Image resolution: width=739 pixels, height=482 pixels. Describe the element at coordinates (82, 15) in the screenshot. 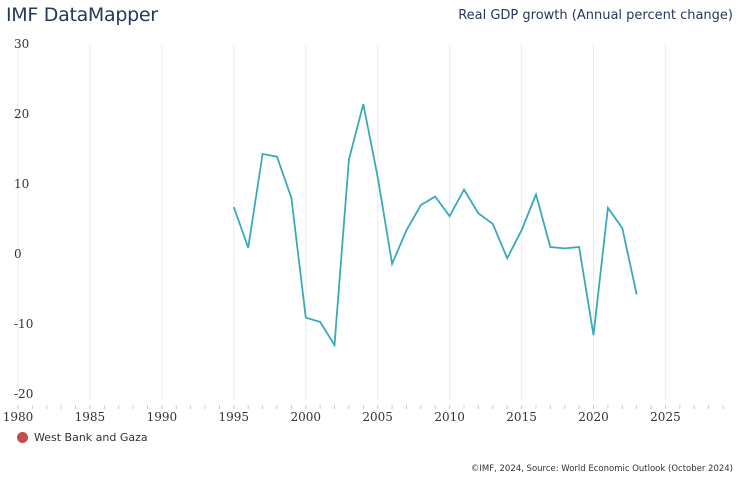

I see `app-title: IMF DataMapper` at that location.